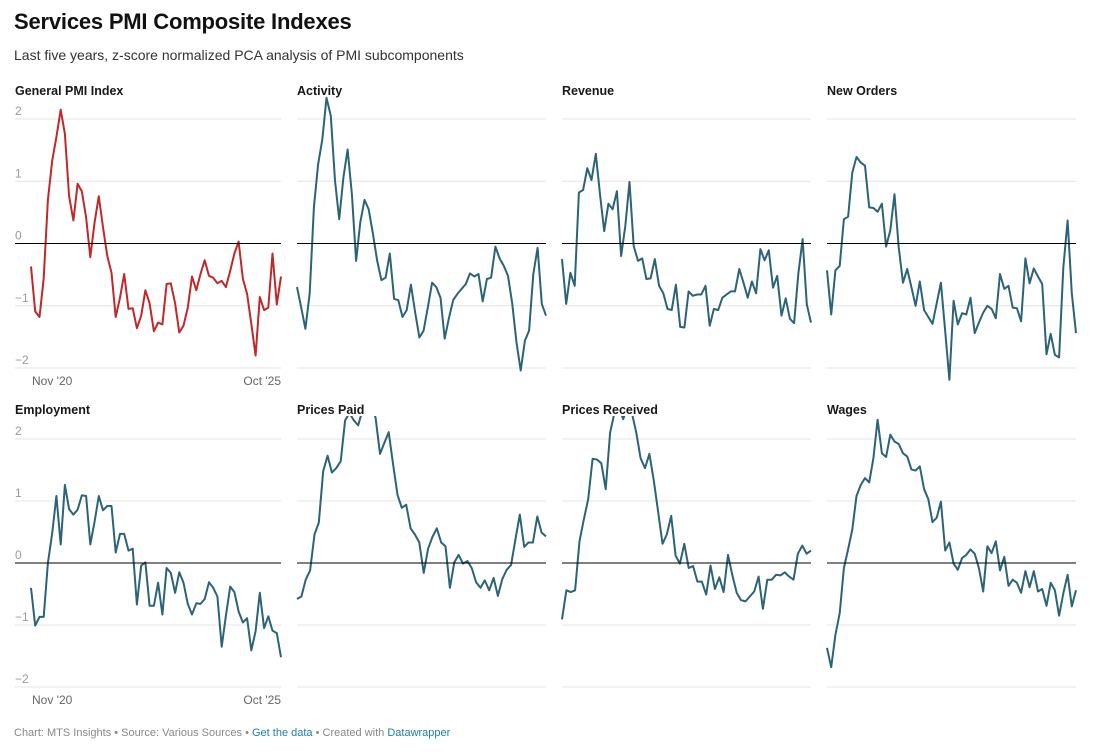 Image resolution: width=1104 pixels, height=752 pixels. I want to click on created-with-text: Created with, so click(355, 733).